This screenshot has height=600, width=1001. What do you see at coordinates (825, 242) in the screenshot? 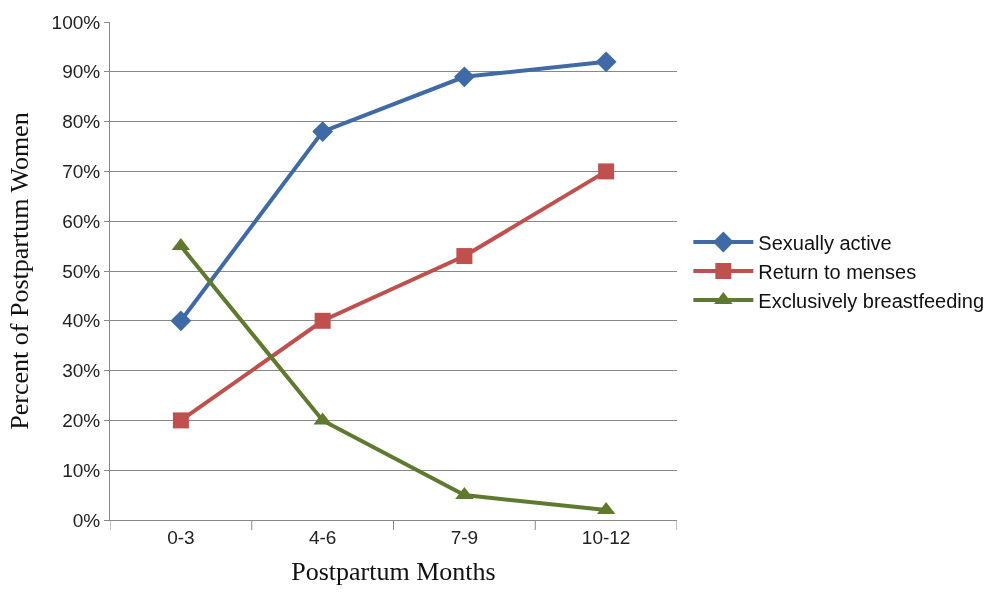
I see `legend-label: Sexually active` at bounding box center [825, 242].